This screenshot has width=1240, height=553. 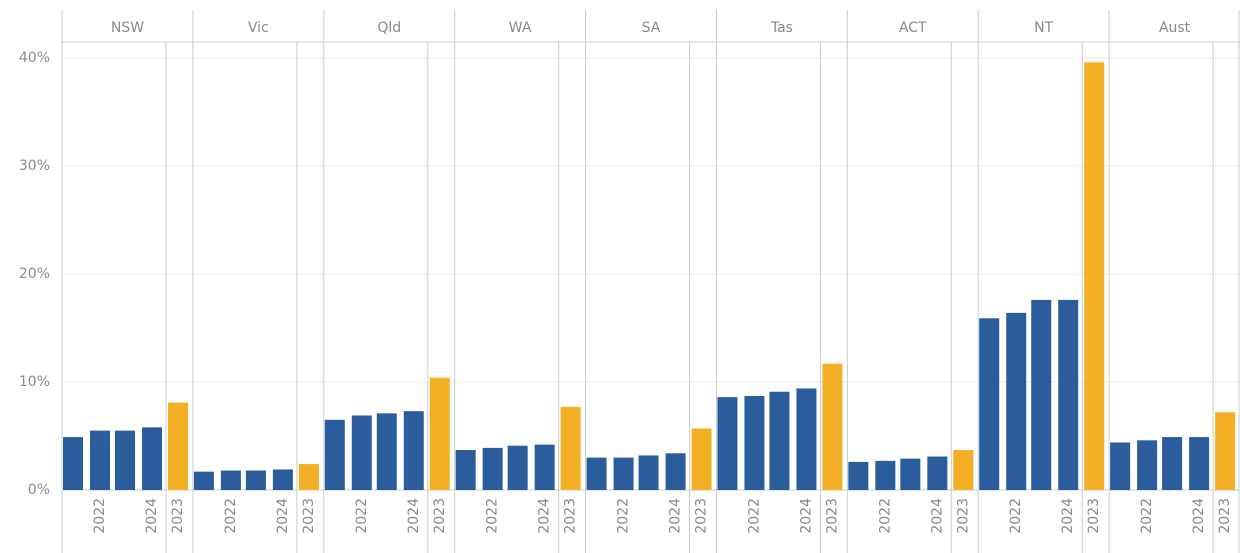 What do you see at coordinates (1043, 28) in the screenshot?
I see `panel-label: NT` at bounding box center [1043, 28].